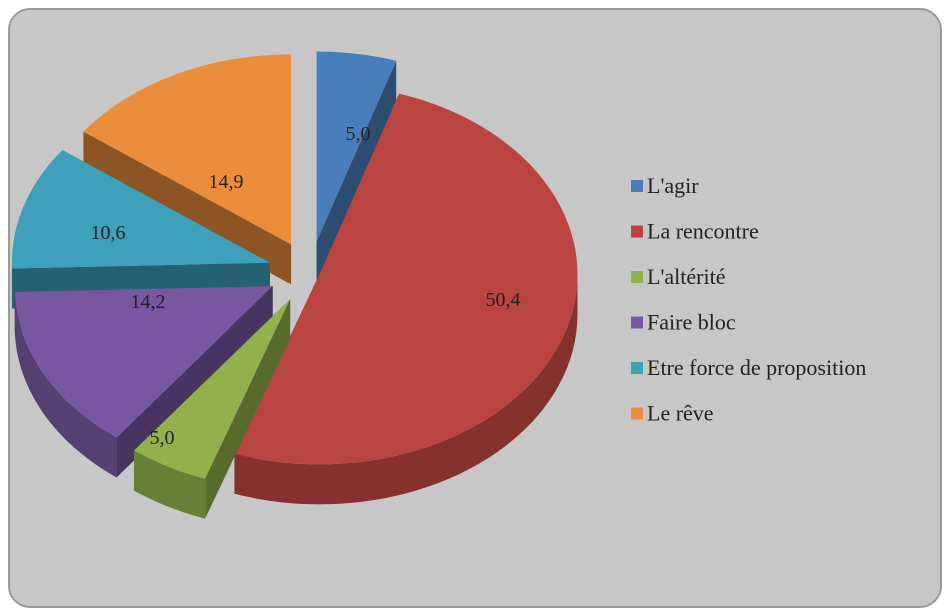 This screenshot has height=608, width=950. I want to click on data-label-6: 14,9, so click(226, 182).